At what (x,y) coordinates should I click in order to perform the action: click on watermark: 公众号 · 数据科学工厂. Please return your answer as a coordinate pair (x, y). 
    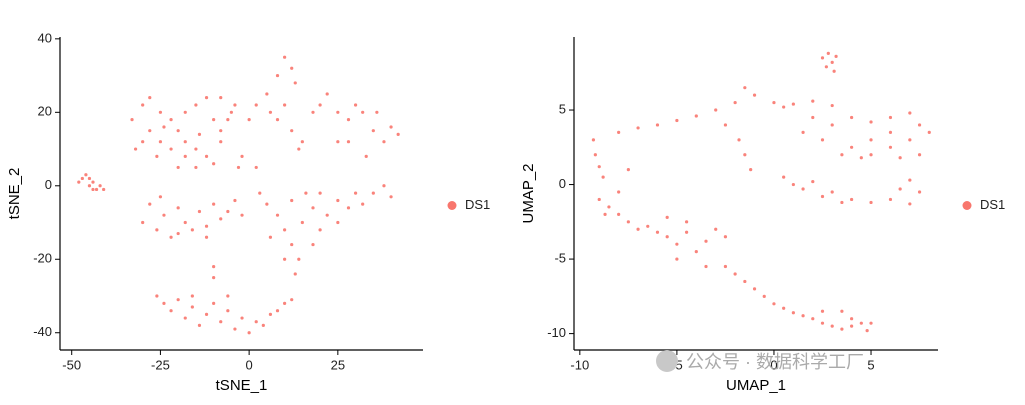
    Looking at the image, I should click on (760, 361).